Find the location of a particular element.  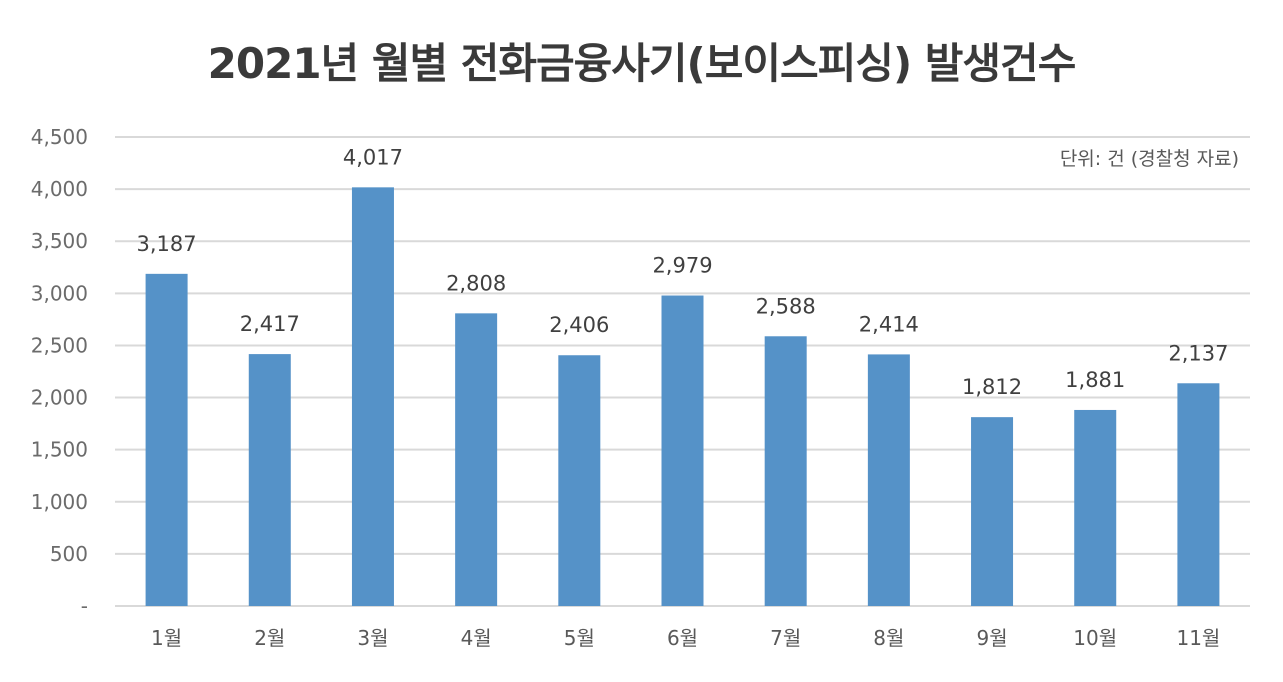

data-label: 1,881 is located at coordinates (1095, 380).